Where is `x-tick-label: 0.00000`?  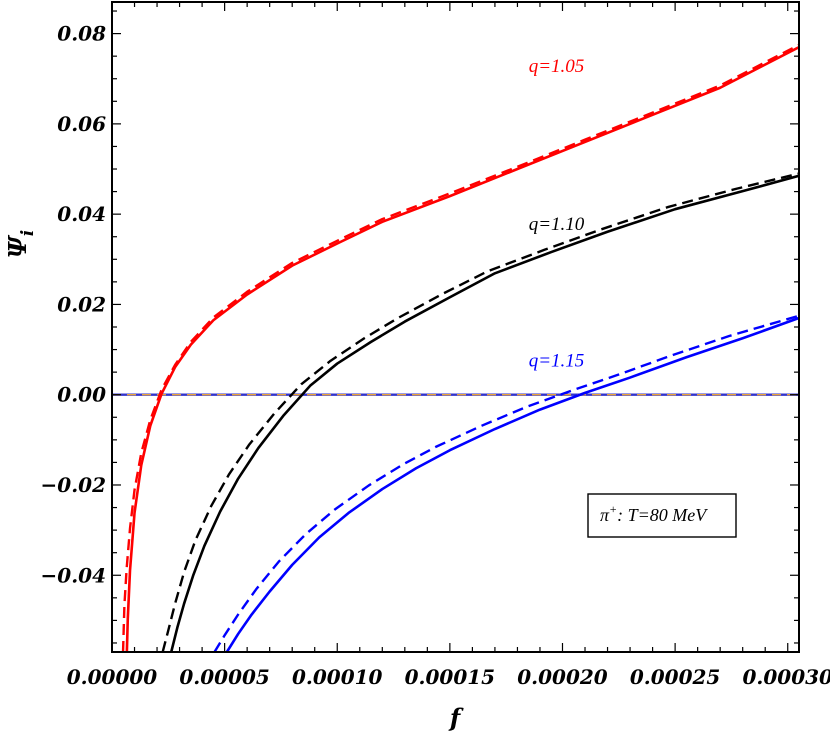
x-tick-label: 0.00000 is located at coordinates (112, 677).